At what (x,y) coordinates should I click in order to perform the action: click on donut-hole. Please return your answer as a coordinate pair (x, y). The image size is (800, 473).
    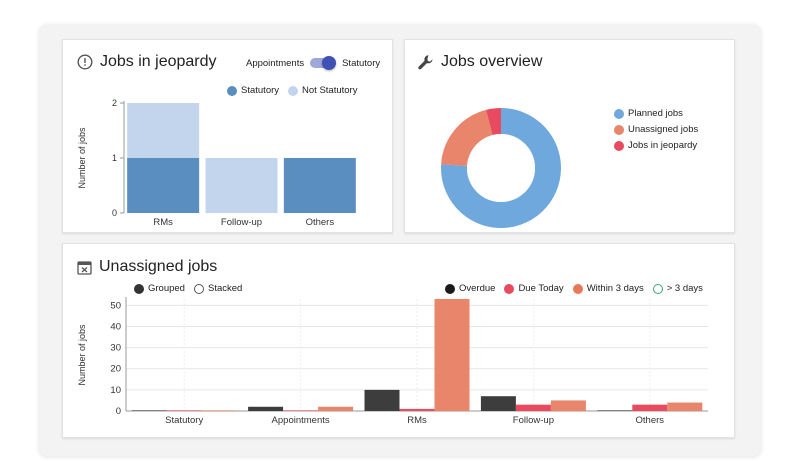
    Looking at the image, I should click on (501, 168).